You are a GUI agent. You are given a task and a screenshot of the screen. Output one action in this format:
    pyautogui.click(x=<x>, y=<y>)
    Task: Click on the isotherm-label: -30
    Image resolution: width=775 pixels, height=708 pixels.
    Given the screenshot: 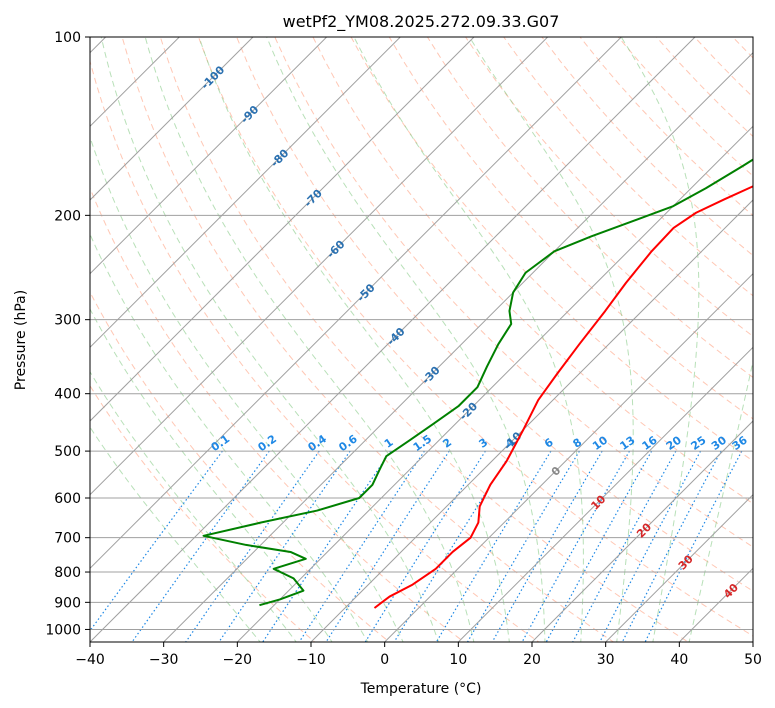 What is the action you would take?
    pyautogui.click(x=430, y=375)
    